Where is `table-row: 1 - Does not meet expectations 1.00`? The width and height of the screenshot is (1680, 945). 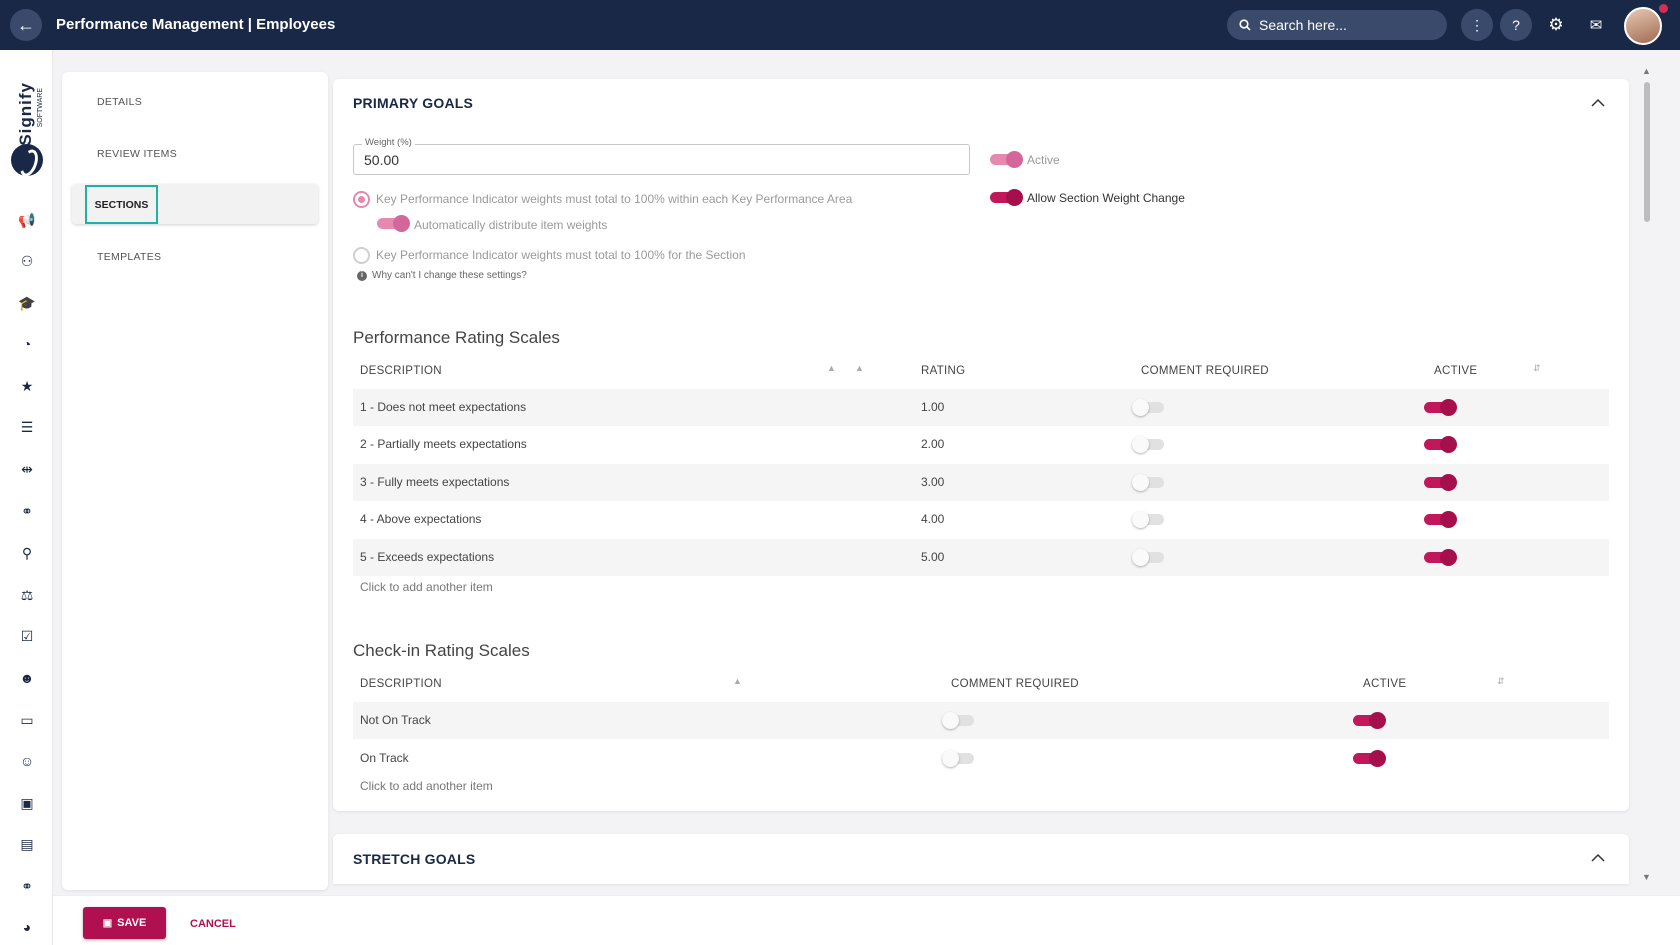
table-row: 1 - Does not meet expectations 1.00 is located at coordinates (981, 407).